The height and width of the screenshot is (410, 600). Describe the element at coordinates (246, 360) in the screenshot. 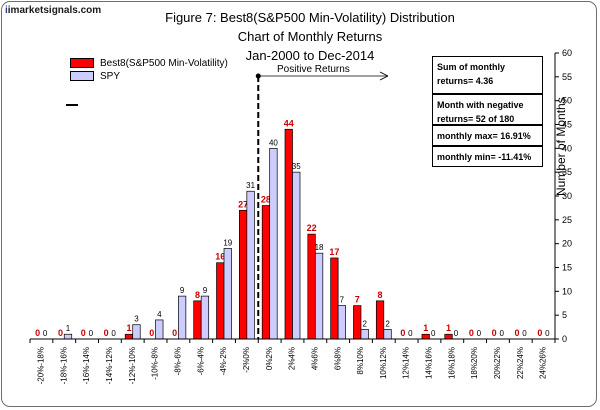

I see `x-tick-label: -2%0%` at that location.